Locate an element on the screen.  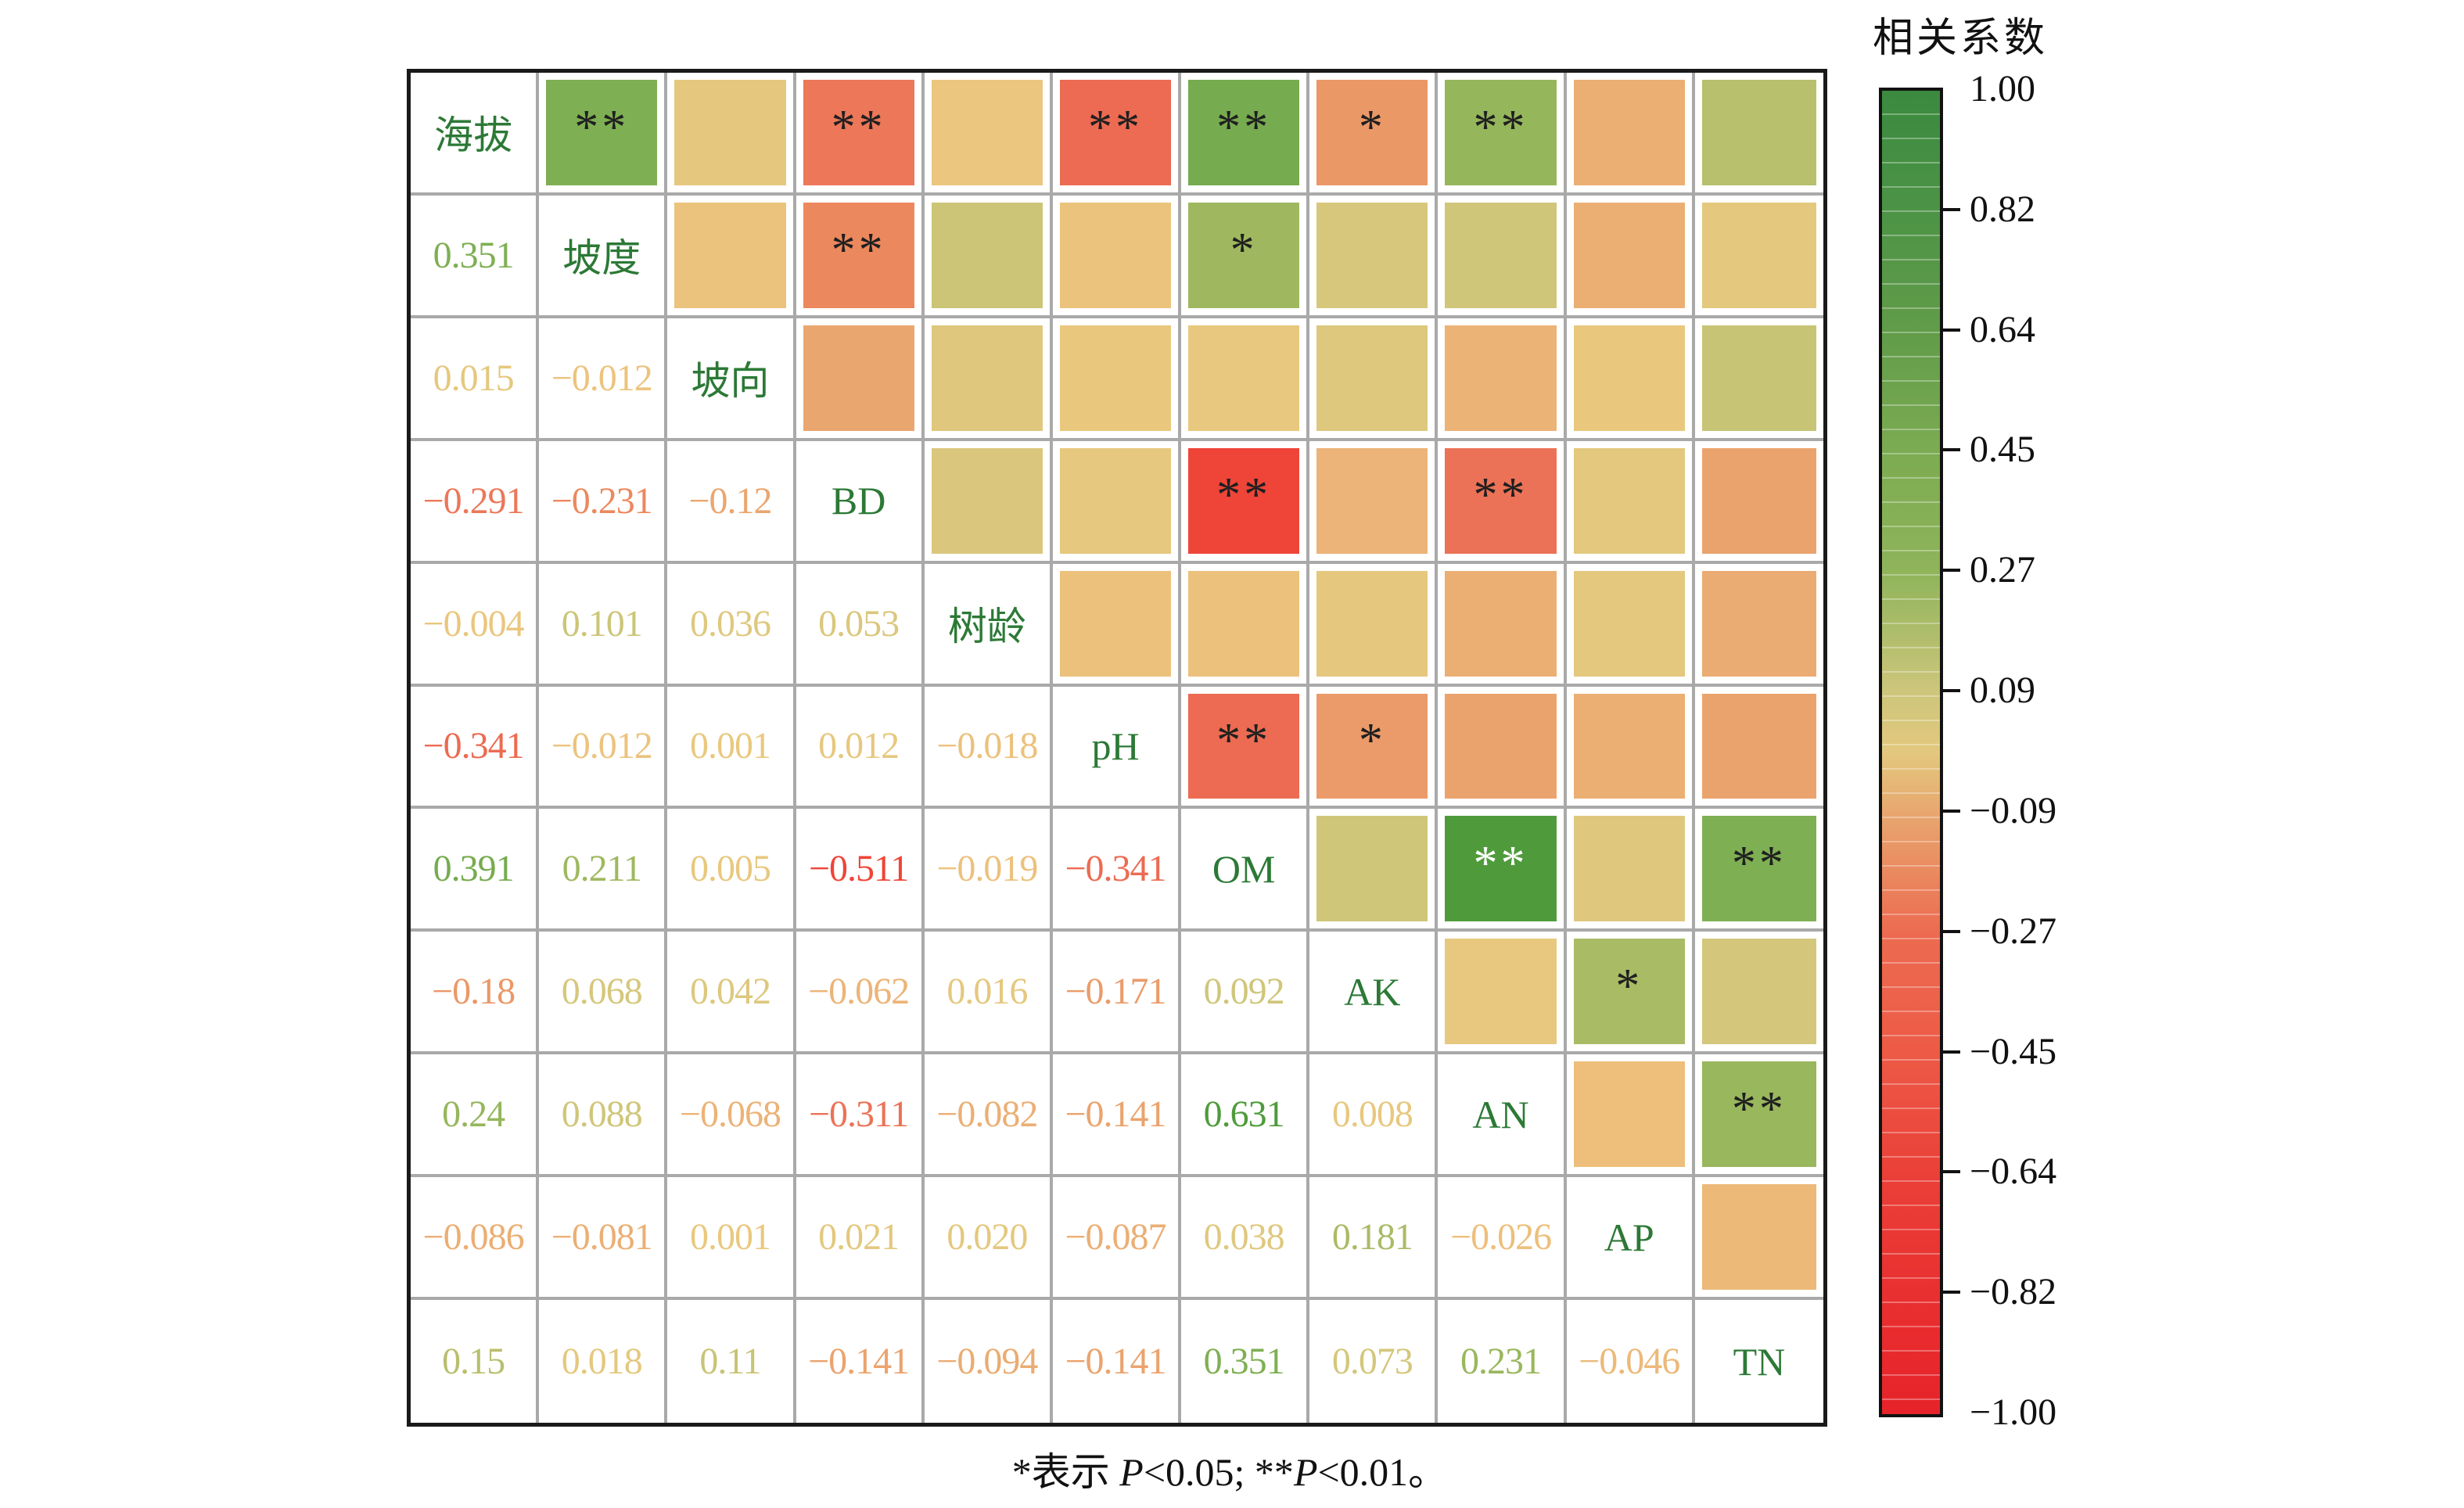
value-cell: −0.171 is located at coordinates (1117, 993).